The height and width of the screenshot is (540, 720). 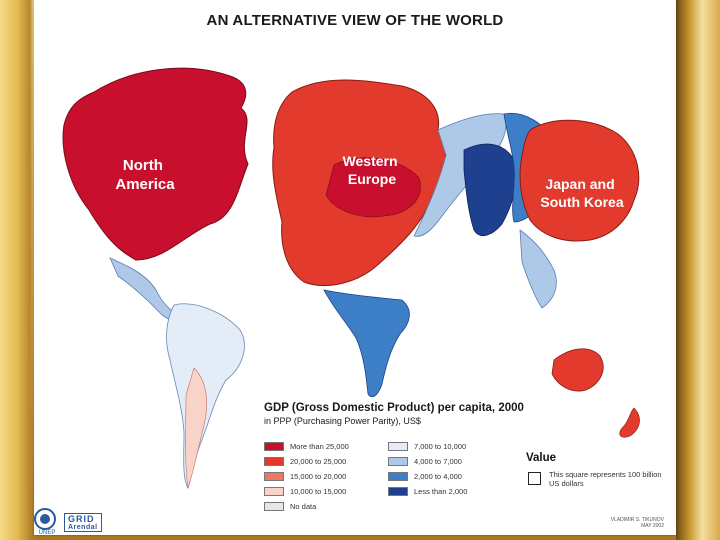 I want to click on value-title: Value, so click(x=541, y=458).